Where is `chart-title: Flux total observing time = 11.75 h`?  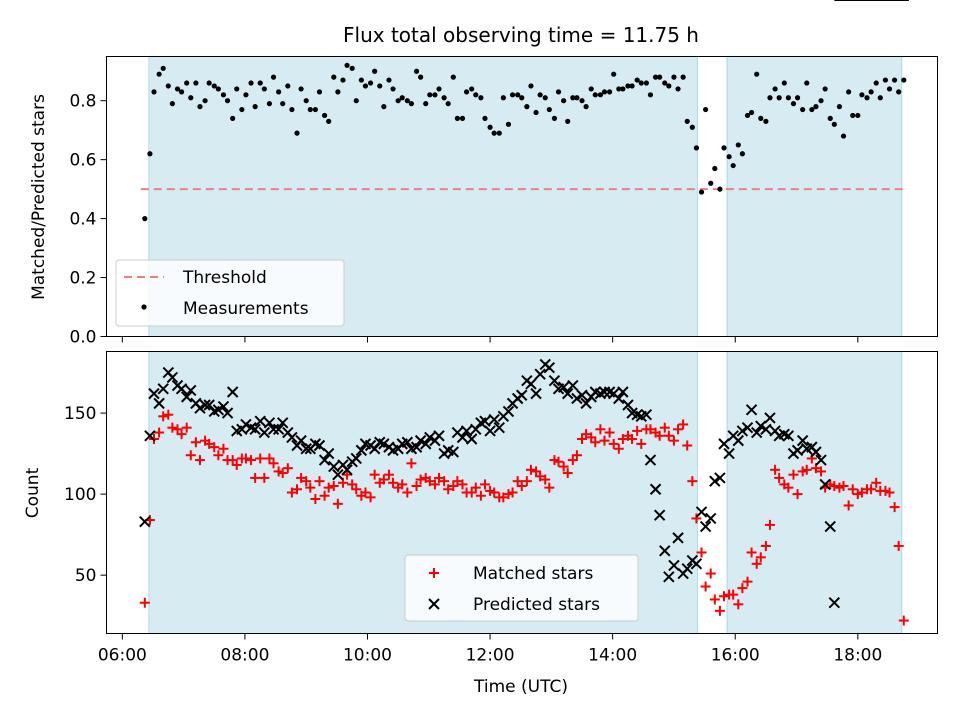 chart-title: Flux total observing time = 11.75 h is located at coordinates (521, 35).